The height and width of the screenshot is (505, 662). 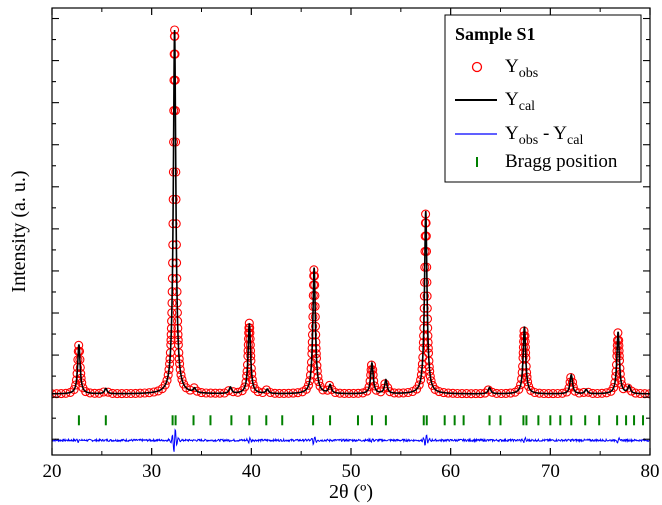 I want to click on x-axis-label: 2θ (º), so click(x=351, y=492).